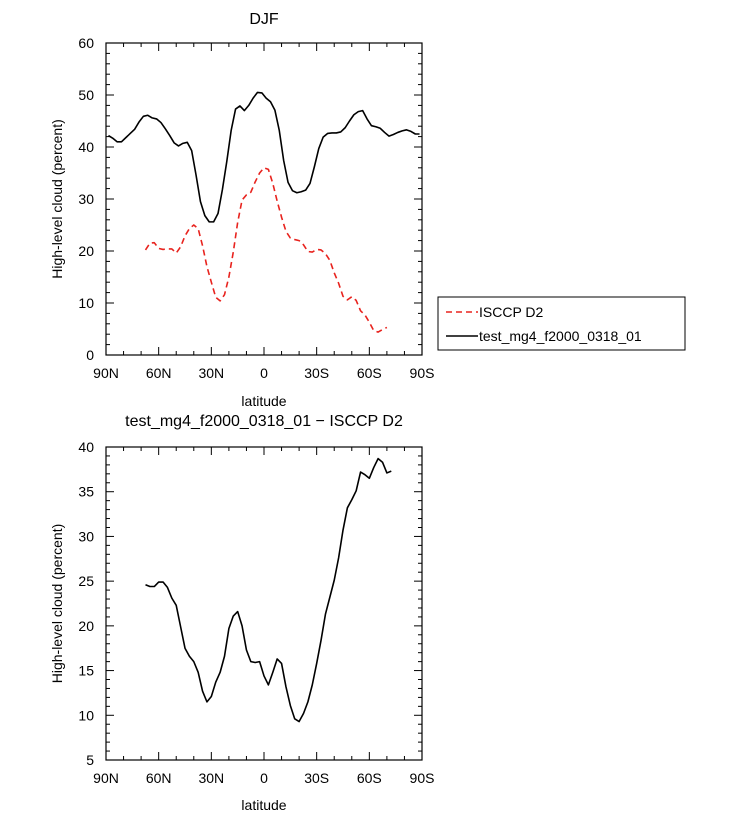  What do you see at coordinates (90, 760) in the screenshot?
I see `y-tick-label: 5` at bounding box center [90, 760].